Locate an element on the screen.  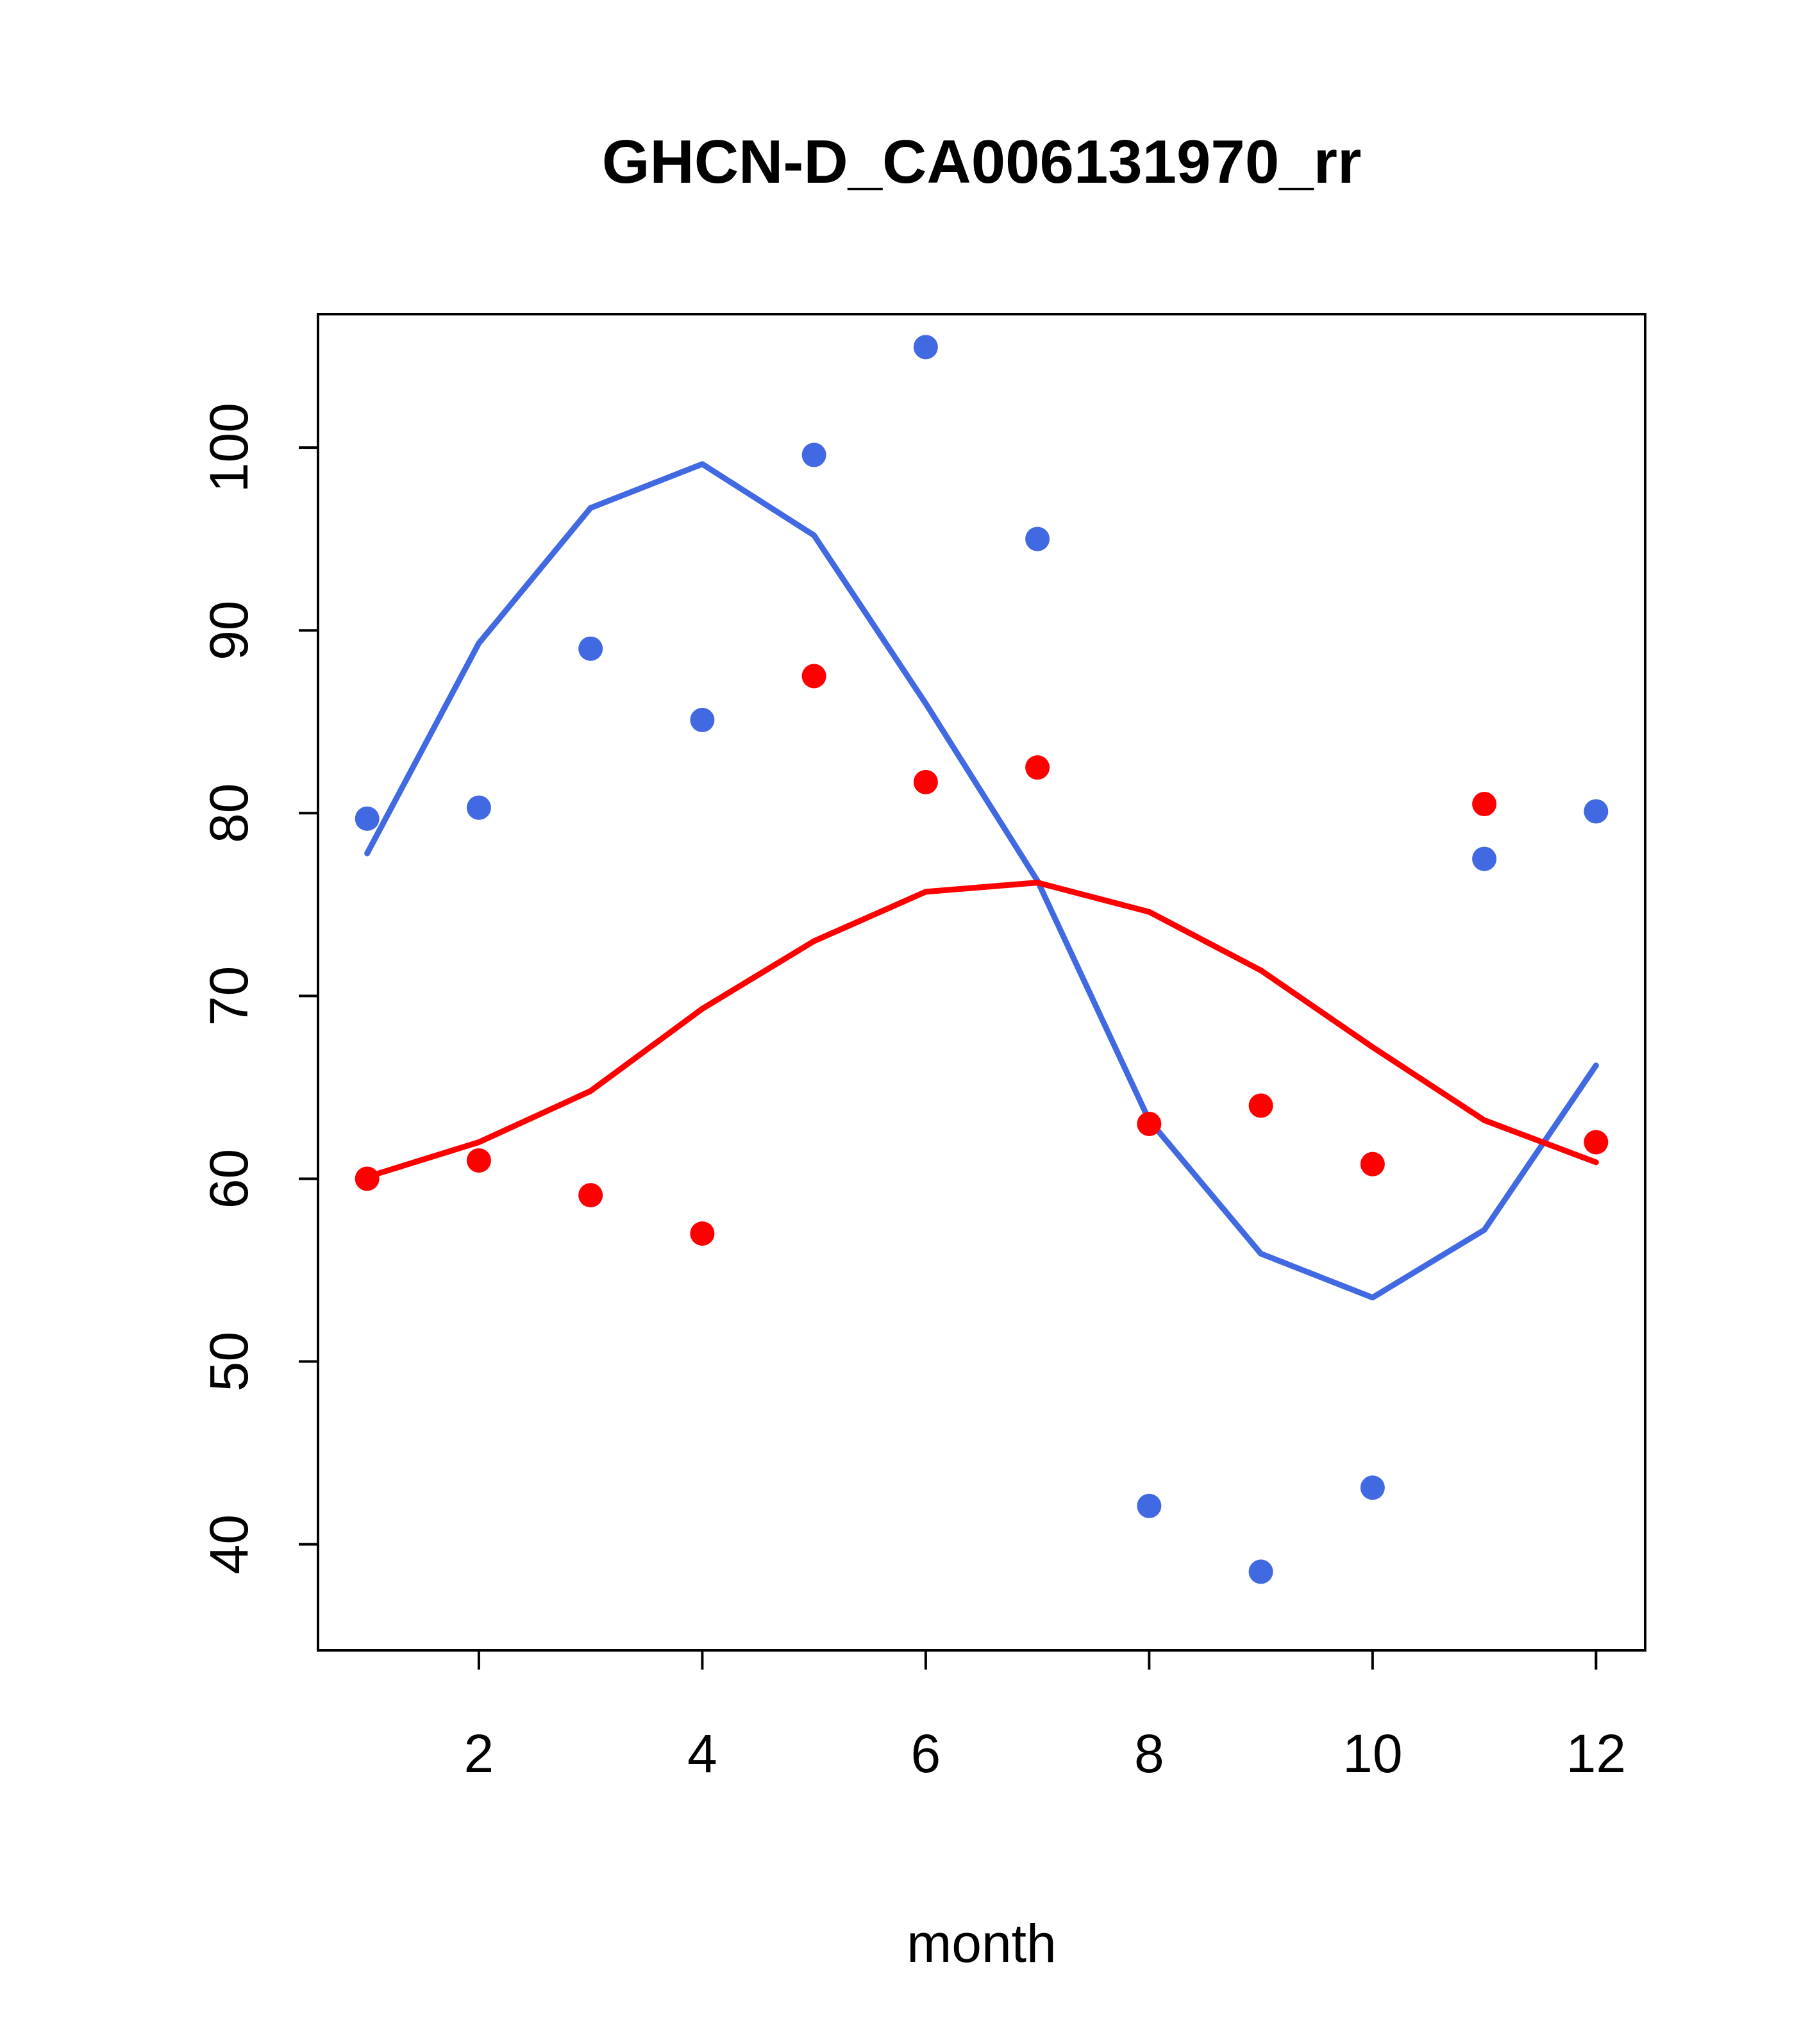
y-tick-label: 40 is located at coordinates (229, 1544).